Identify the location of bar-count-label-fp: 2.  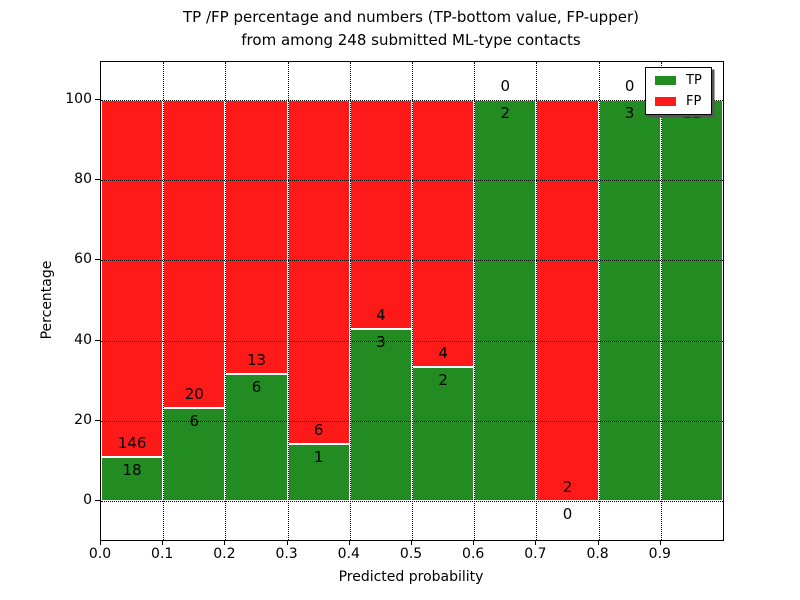
(567, 487).